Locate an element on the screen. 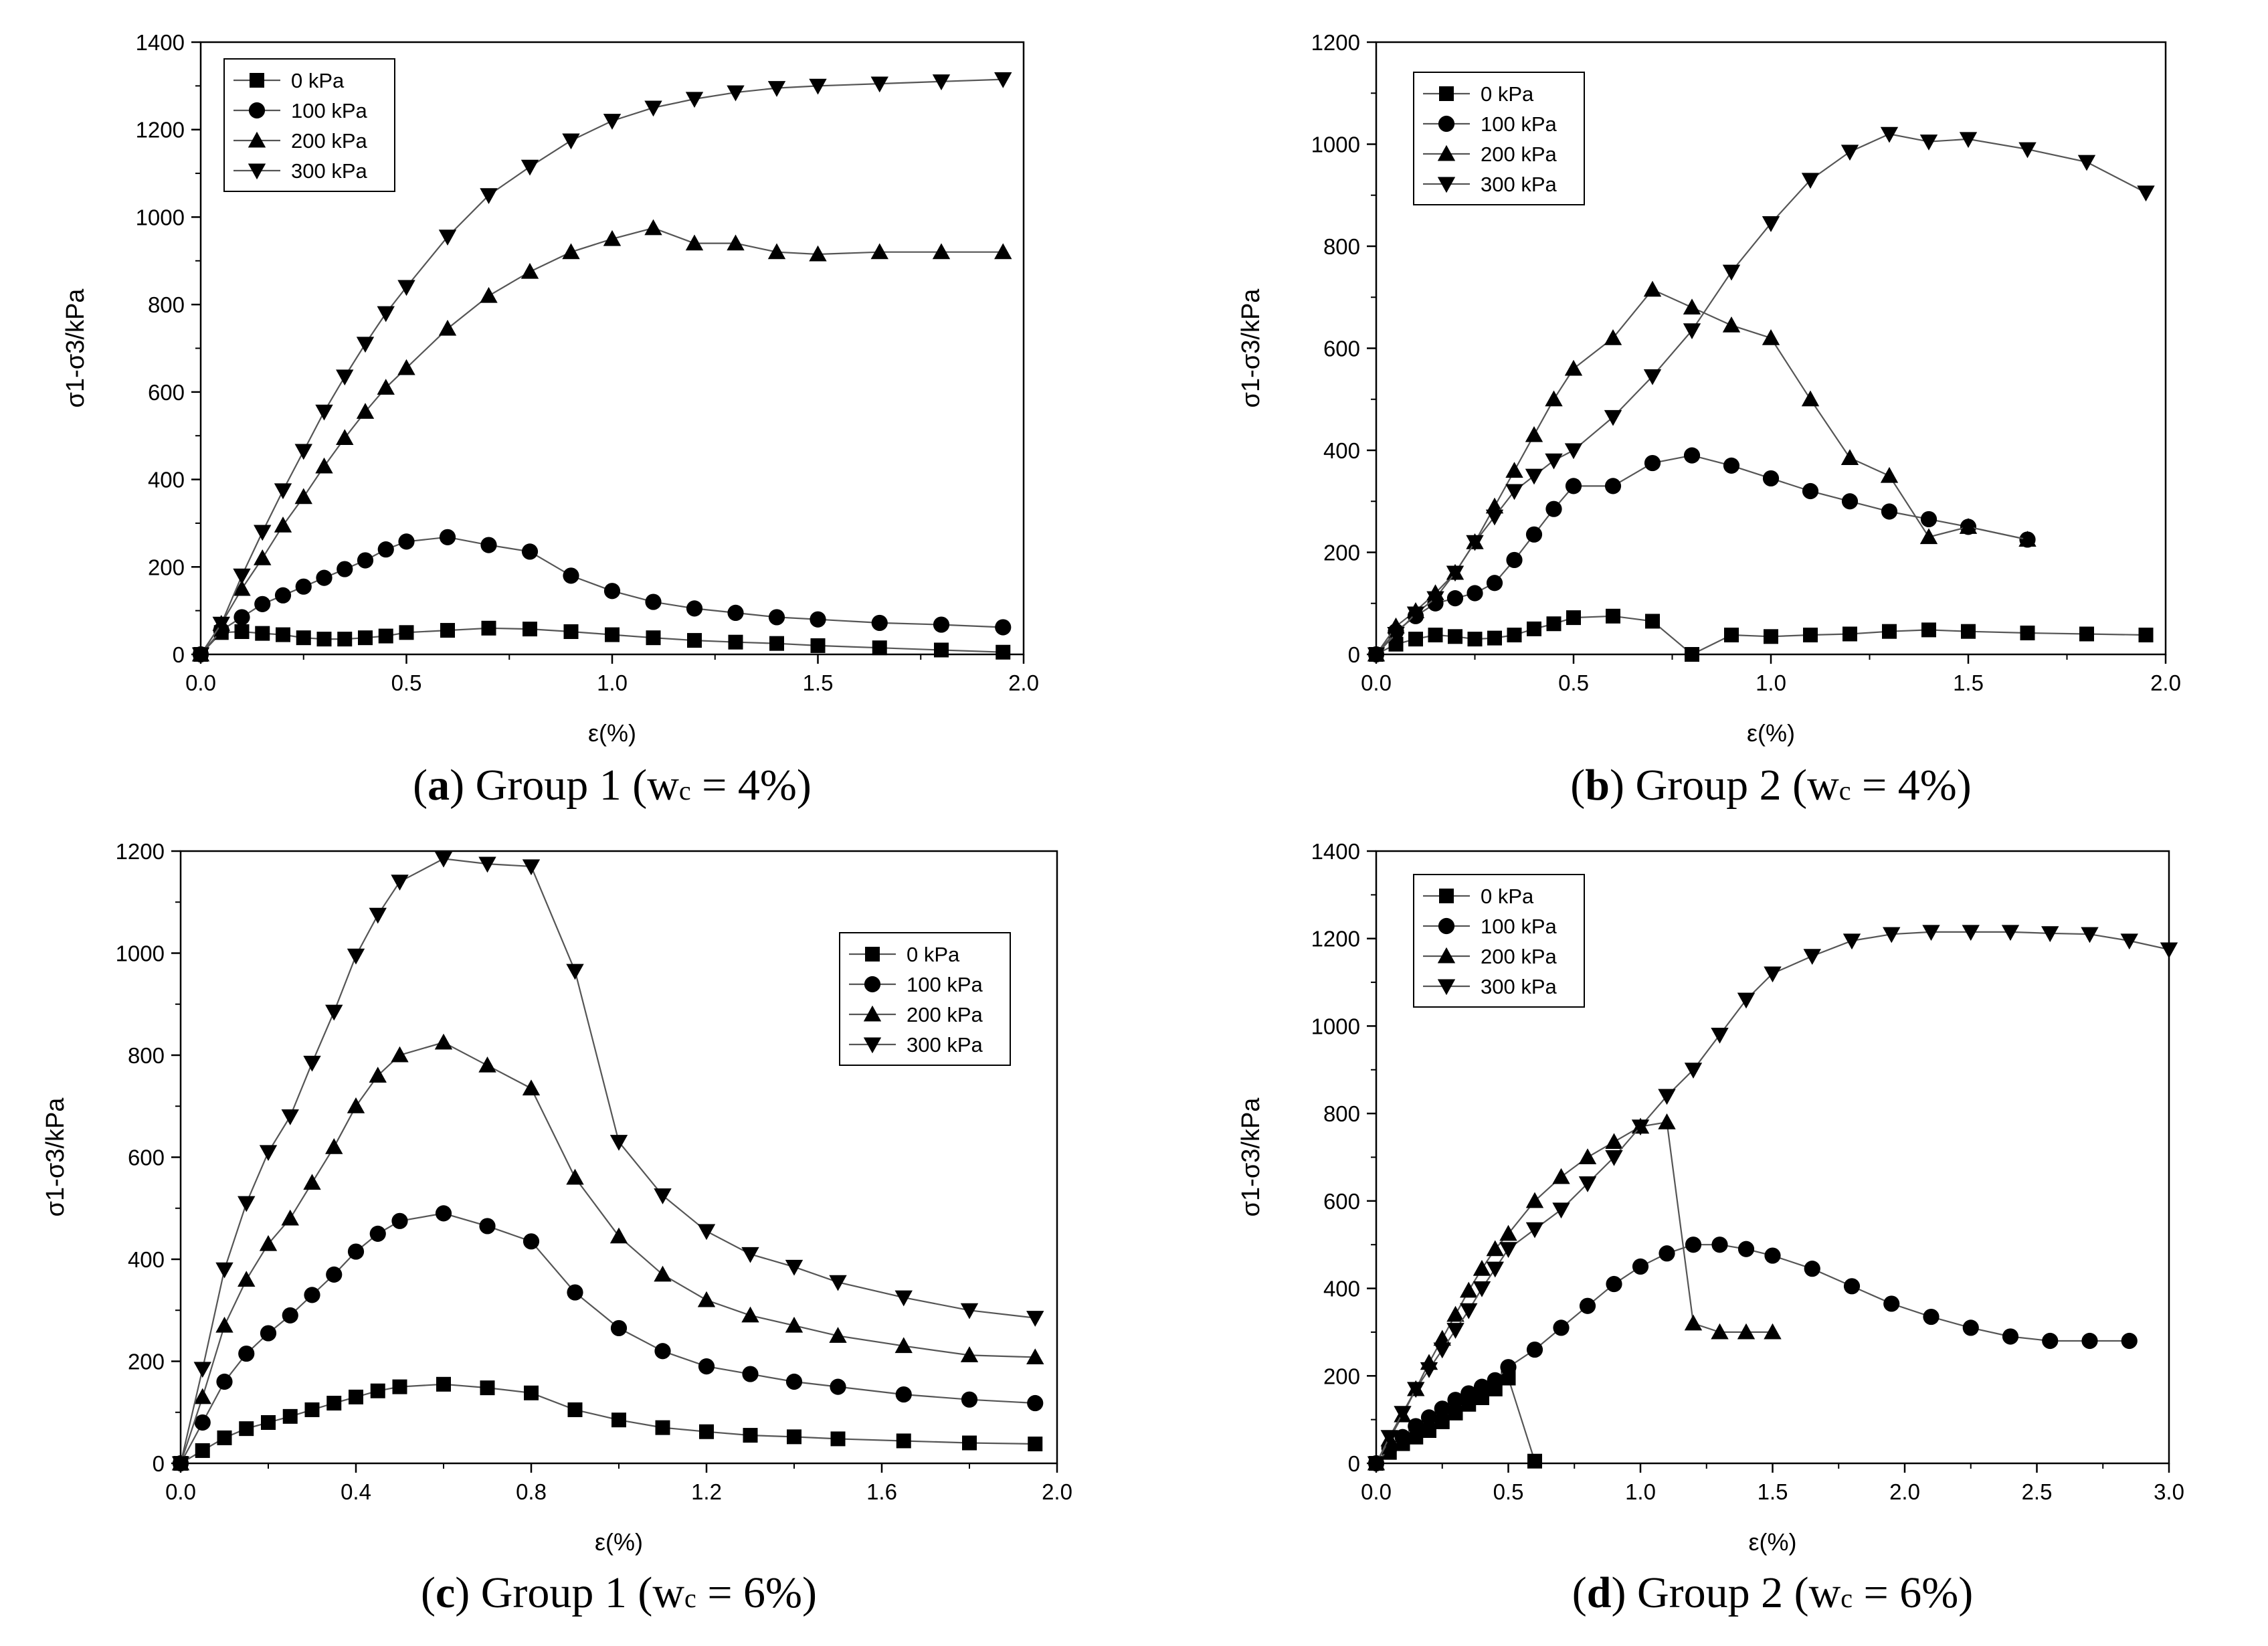 This screenshot has width=2268, height=1646. y-tick-label: 800 is located at coordinates (1341, 246).